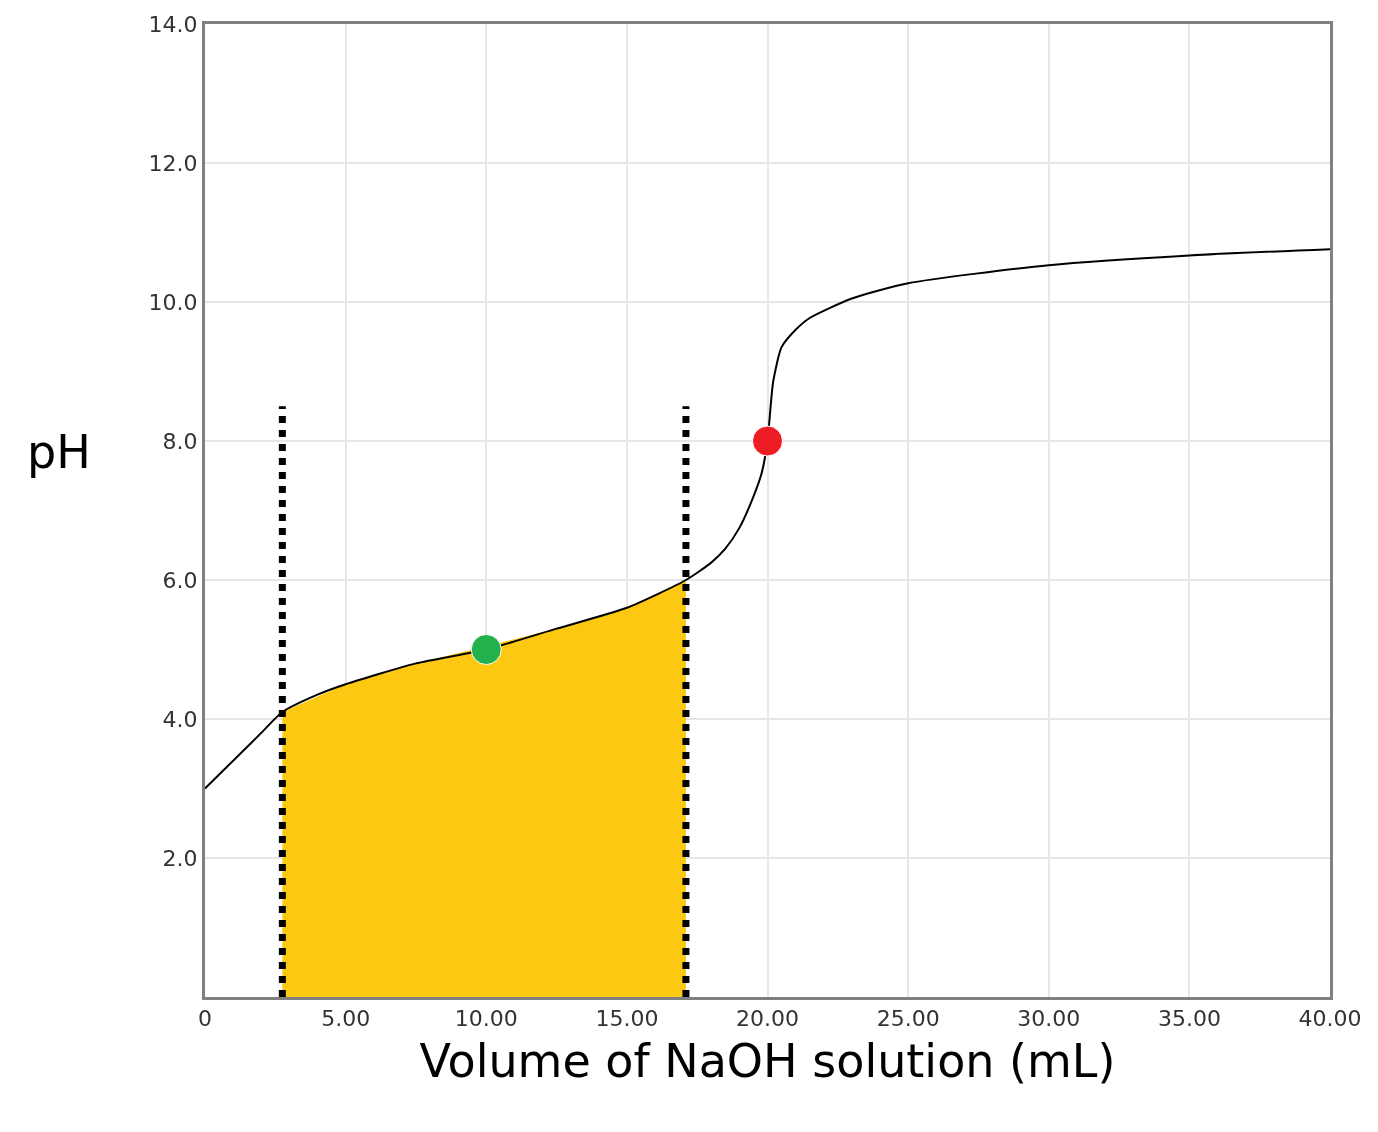  What do you see at coordinates (1189, 1019) in the screenshot?
I see `x-tick-label: 35.00` at bounding box center [1189, 1019].